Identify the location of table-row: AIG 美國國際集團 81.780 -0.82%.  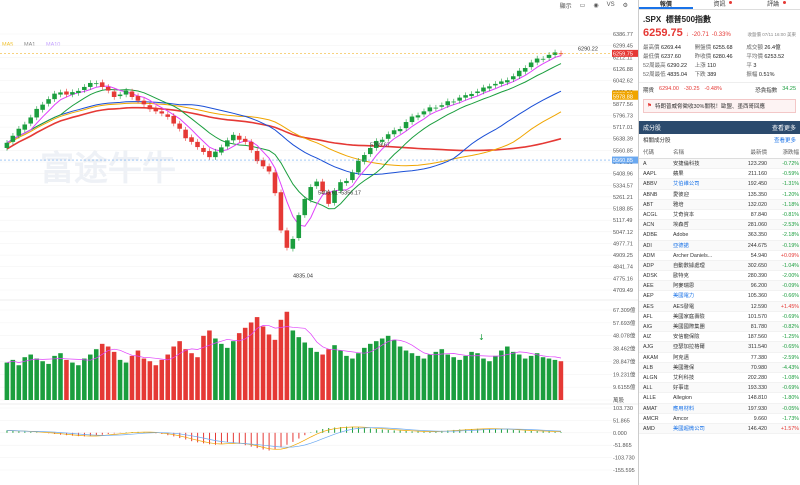
(719, 327).